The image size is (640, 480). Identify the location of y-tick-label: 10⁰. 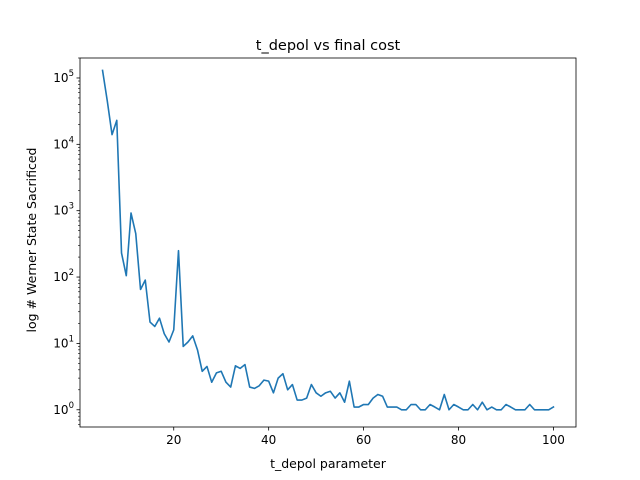
(63, 409).